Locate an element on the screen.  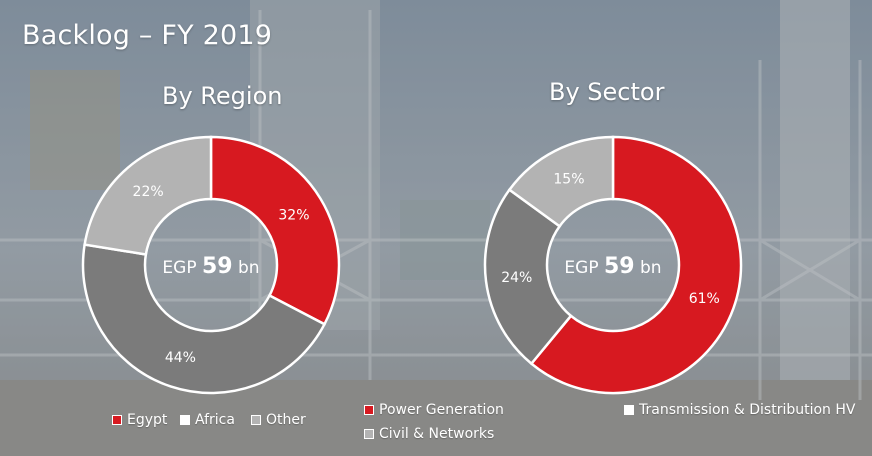
data-label-other: 44% is located at coordinates (180, 358).